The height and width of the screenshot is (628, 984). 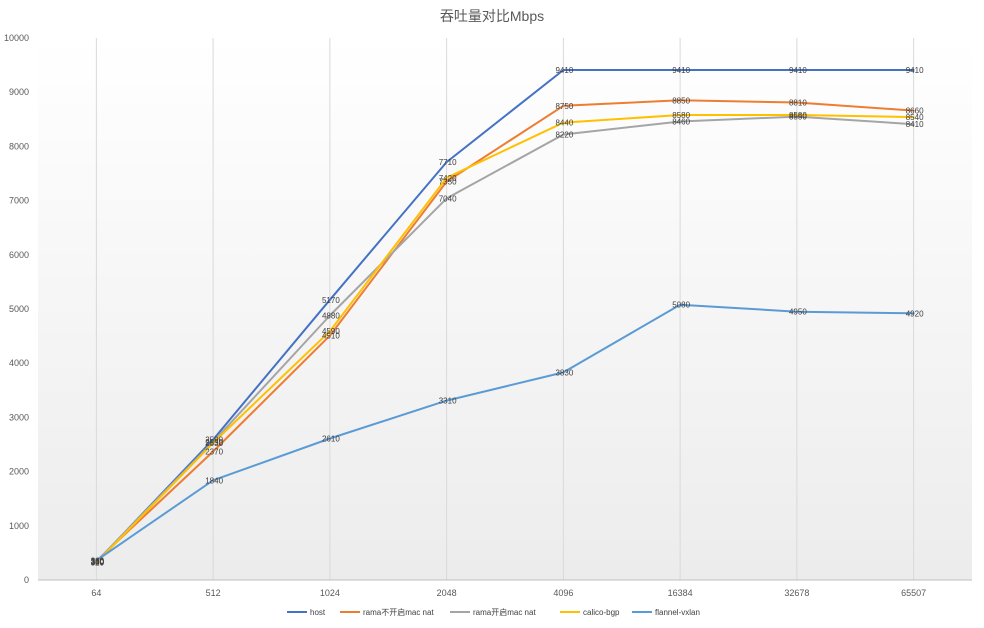 What do you see at coordinates (915, 117) in the screenshot?
I see `data-label: 8540` at bounding box center [915, 117].